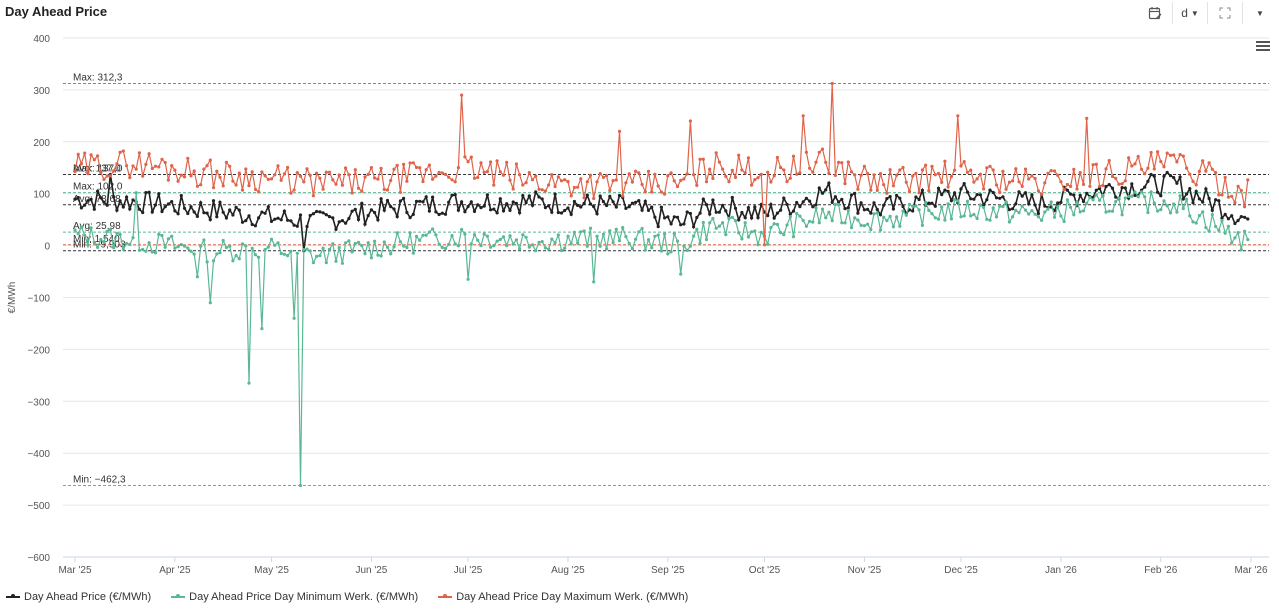 The width and height of the screenshot is (1279, 614). What do you see at coordinates (1259, 13) in the screenshot?
I see `more-options-caret-icon: ▼` at bounding box center [1259, 13].